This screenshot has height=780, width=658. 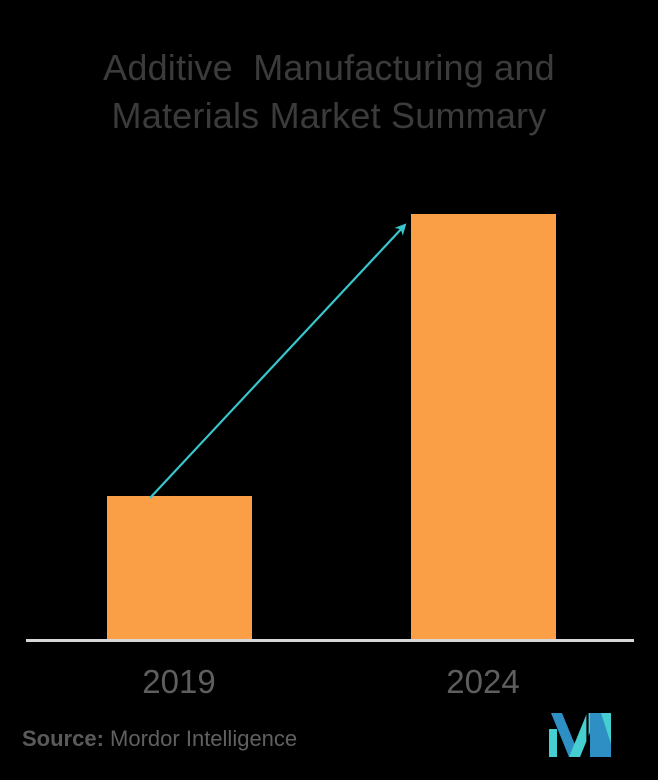 What do you see at coordinates (483, 426) in the screenshot?
I see `bar-2024` at bounding box center [483, 426].